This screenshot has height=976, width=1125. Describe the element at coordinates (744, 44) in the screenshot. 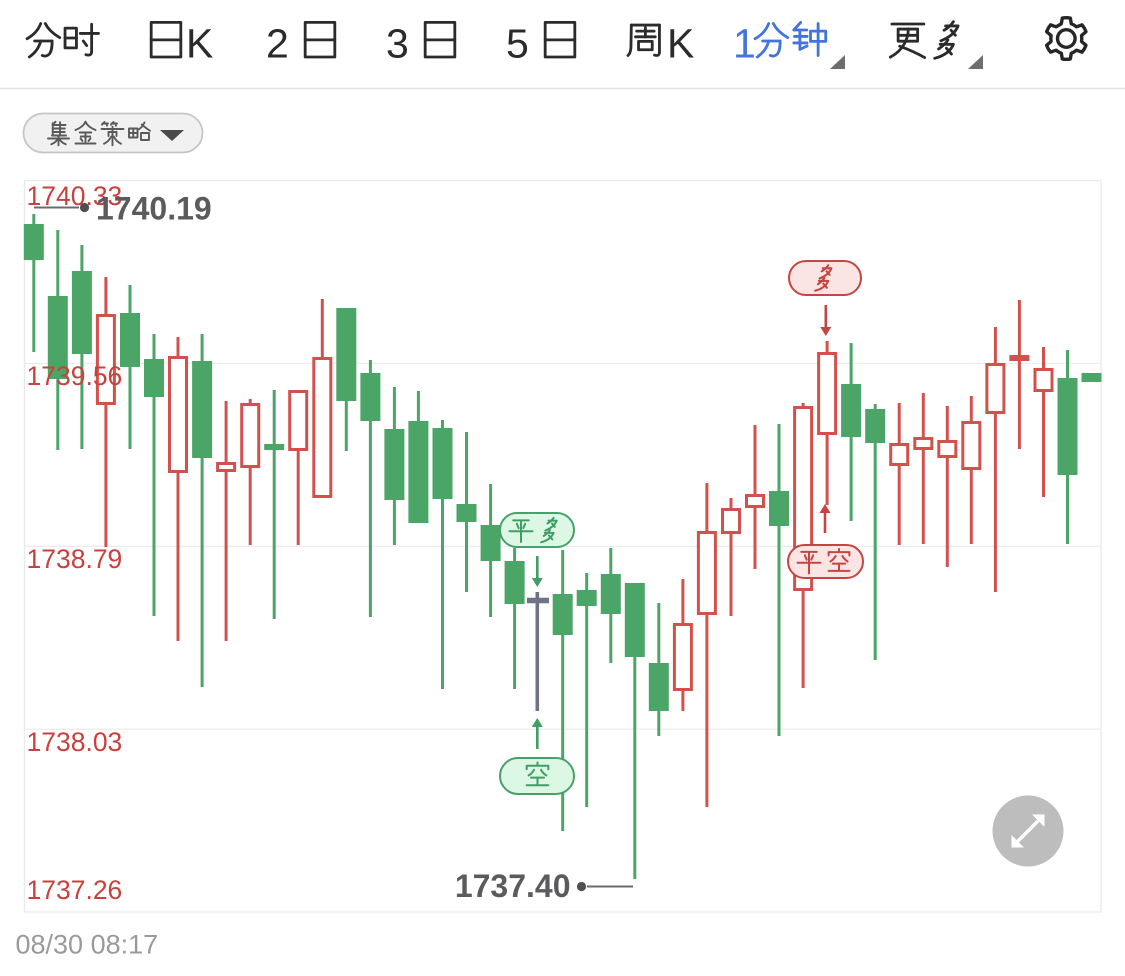

I see `svg-text: 1` at that location.